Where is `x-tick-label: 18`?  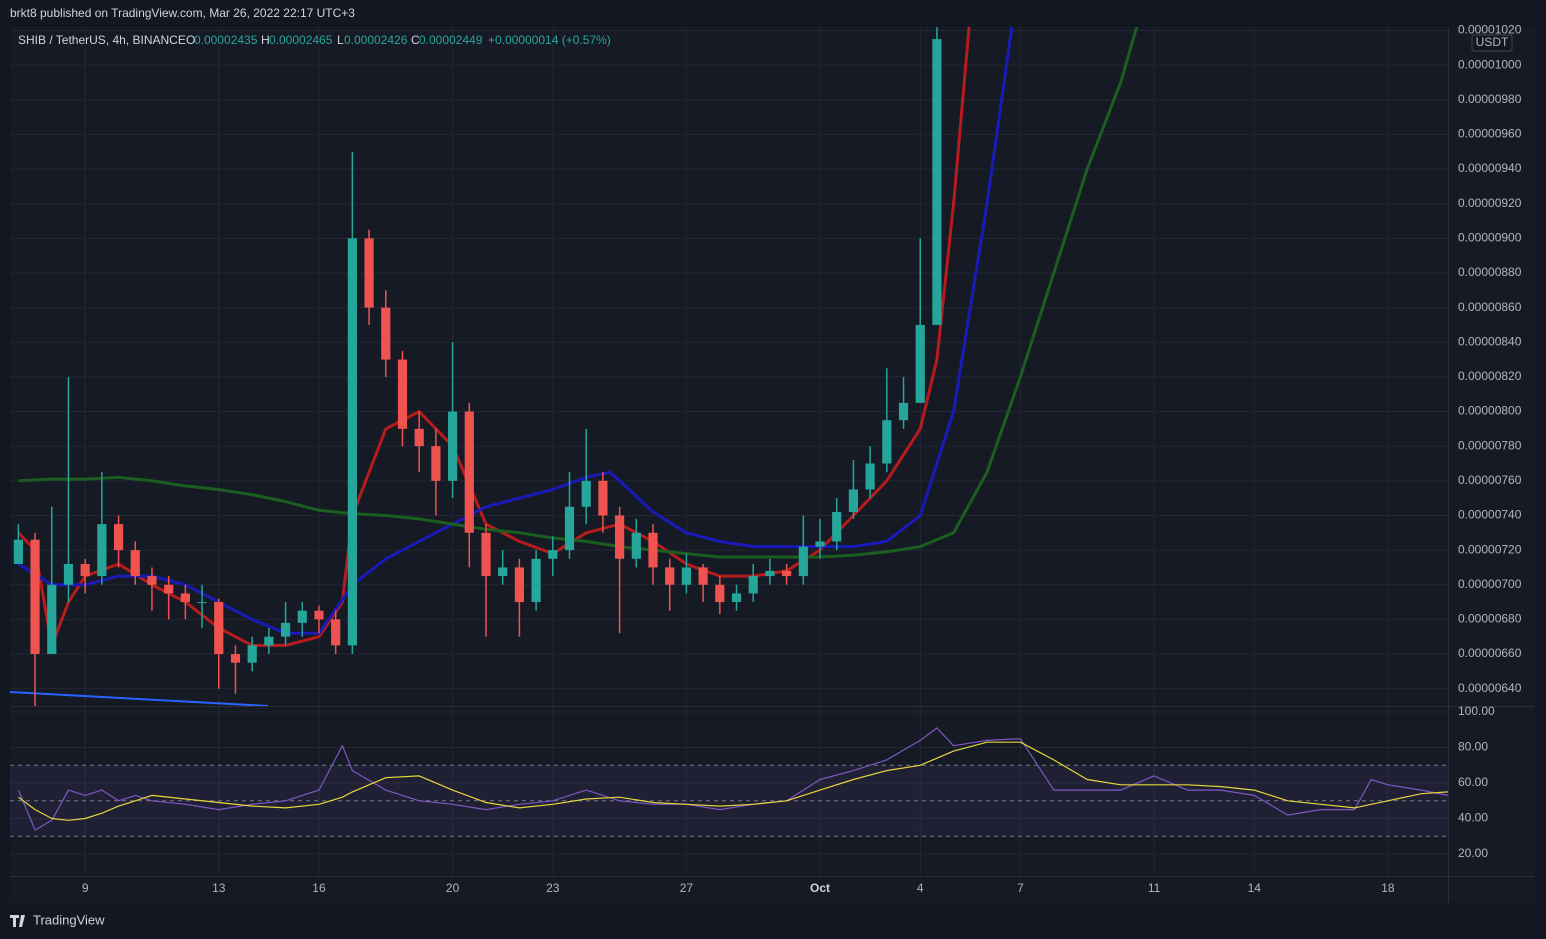
x-tick-label: 18 is located at coordinates (1388, 888).